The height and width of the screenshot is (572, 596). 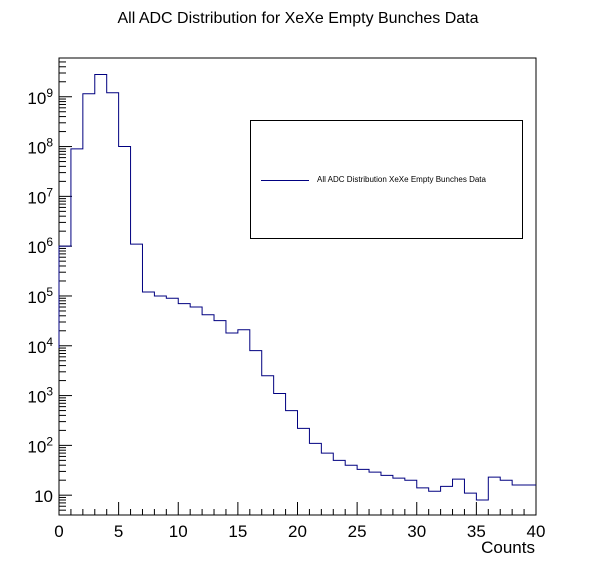 I want to click on x-tick-label: 15, so click(x=237, y=531).